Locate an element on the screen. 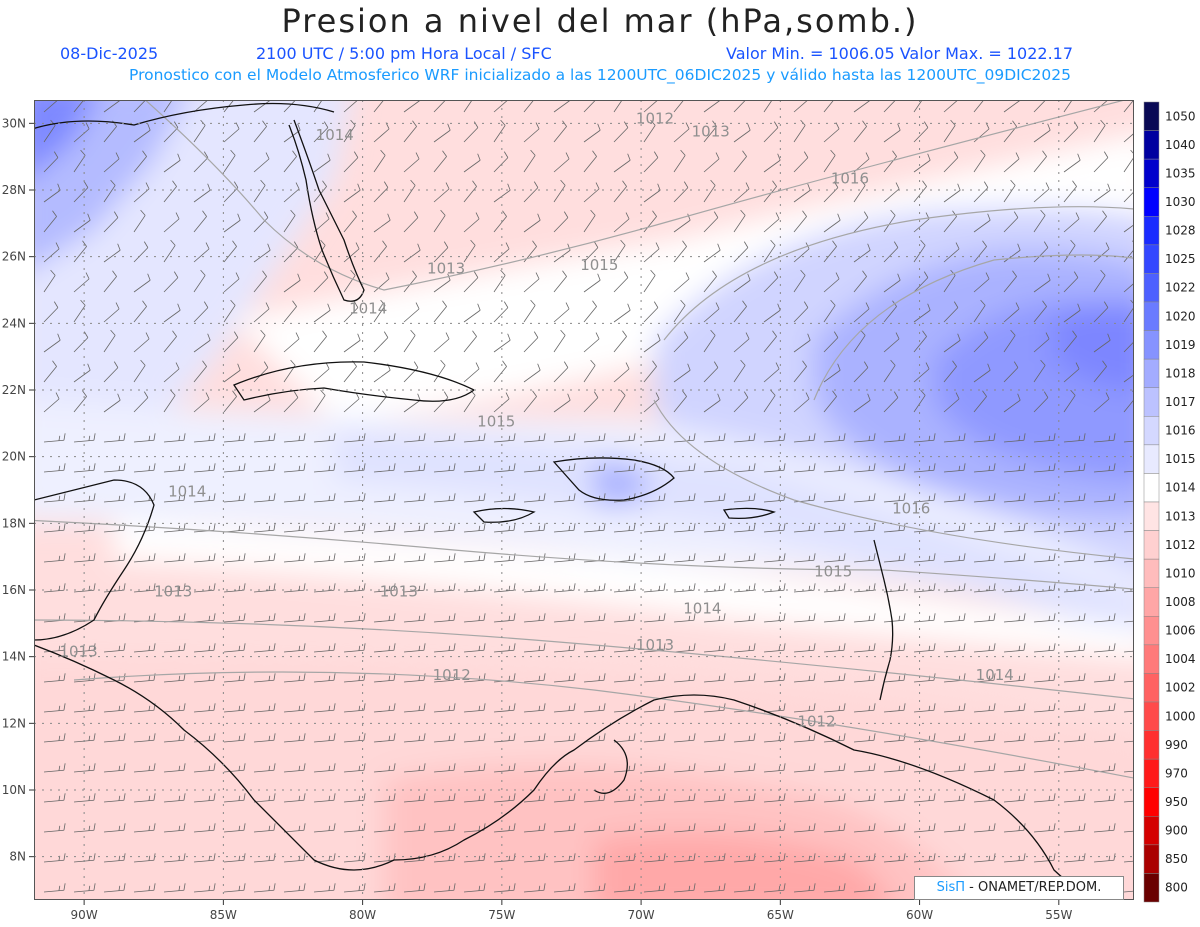 This screenshot has height=927, width=1200. colorbar-label: 1019 is located at coordinates (1180, 345).